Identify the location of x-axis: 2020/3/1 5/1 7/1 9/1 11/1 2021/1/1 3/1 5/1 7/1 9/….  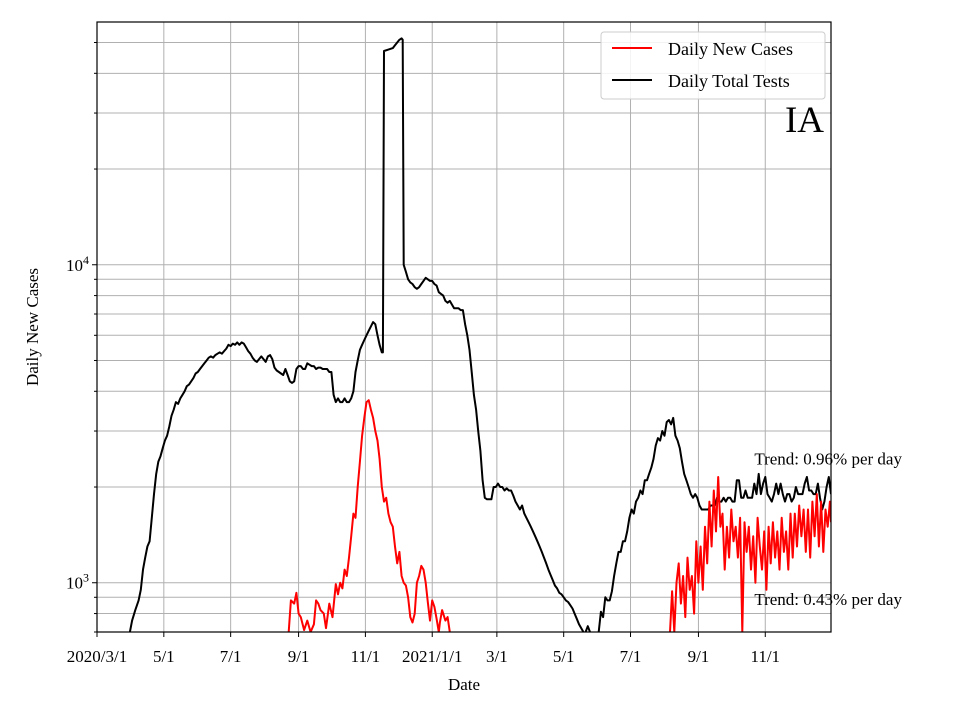
(423, 649).